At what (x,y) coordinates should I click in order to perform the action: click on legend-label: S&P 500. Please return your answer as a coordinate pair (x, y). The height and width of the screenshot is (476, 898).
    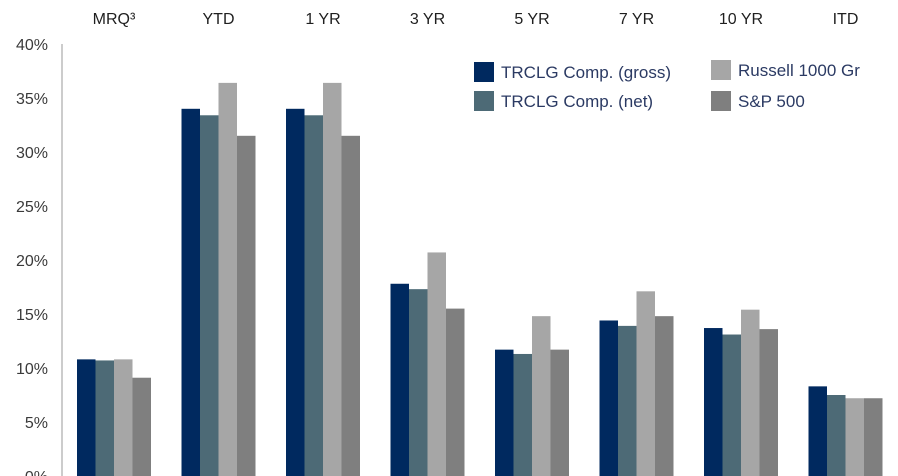
    Looking at the image, I should click on (771, 101).